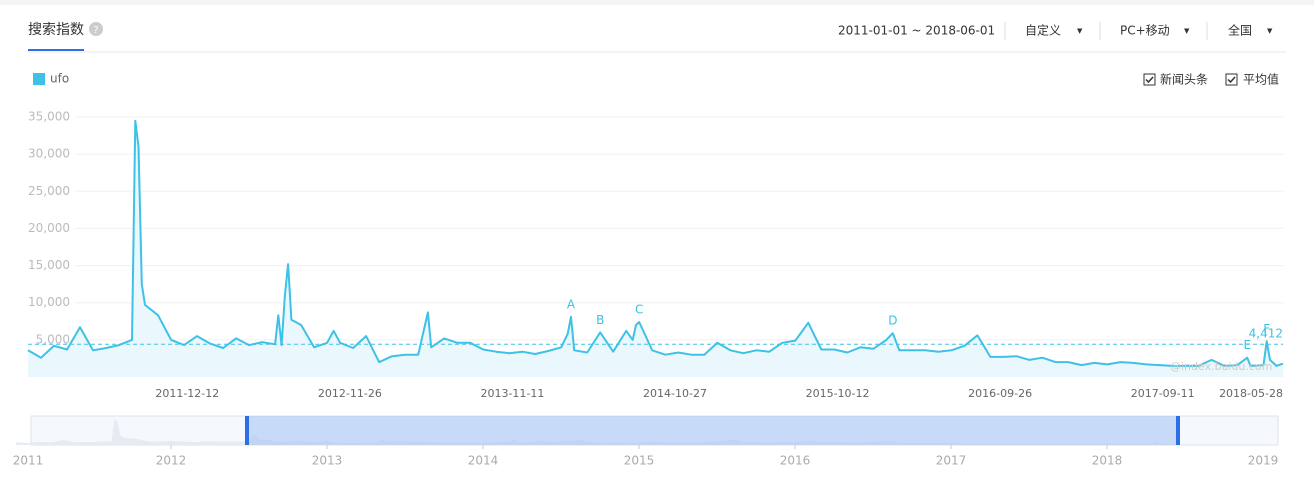 The image size is (1314, 488). What do you see at coordinates (838, 393) in the screenshot?
I see `x-tick-label: 2015-10-12` at bounding box center [838, 393].